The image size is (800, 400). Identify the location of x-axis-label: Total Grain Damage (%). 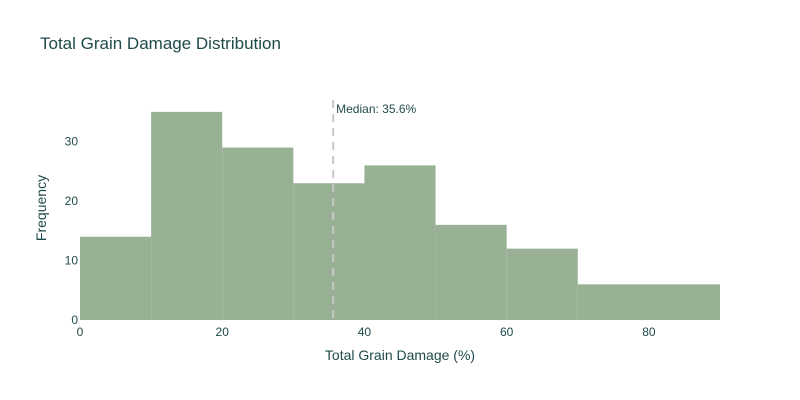
(400, 355).